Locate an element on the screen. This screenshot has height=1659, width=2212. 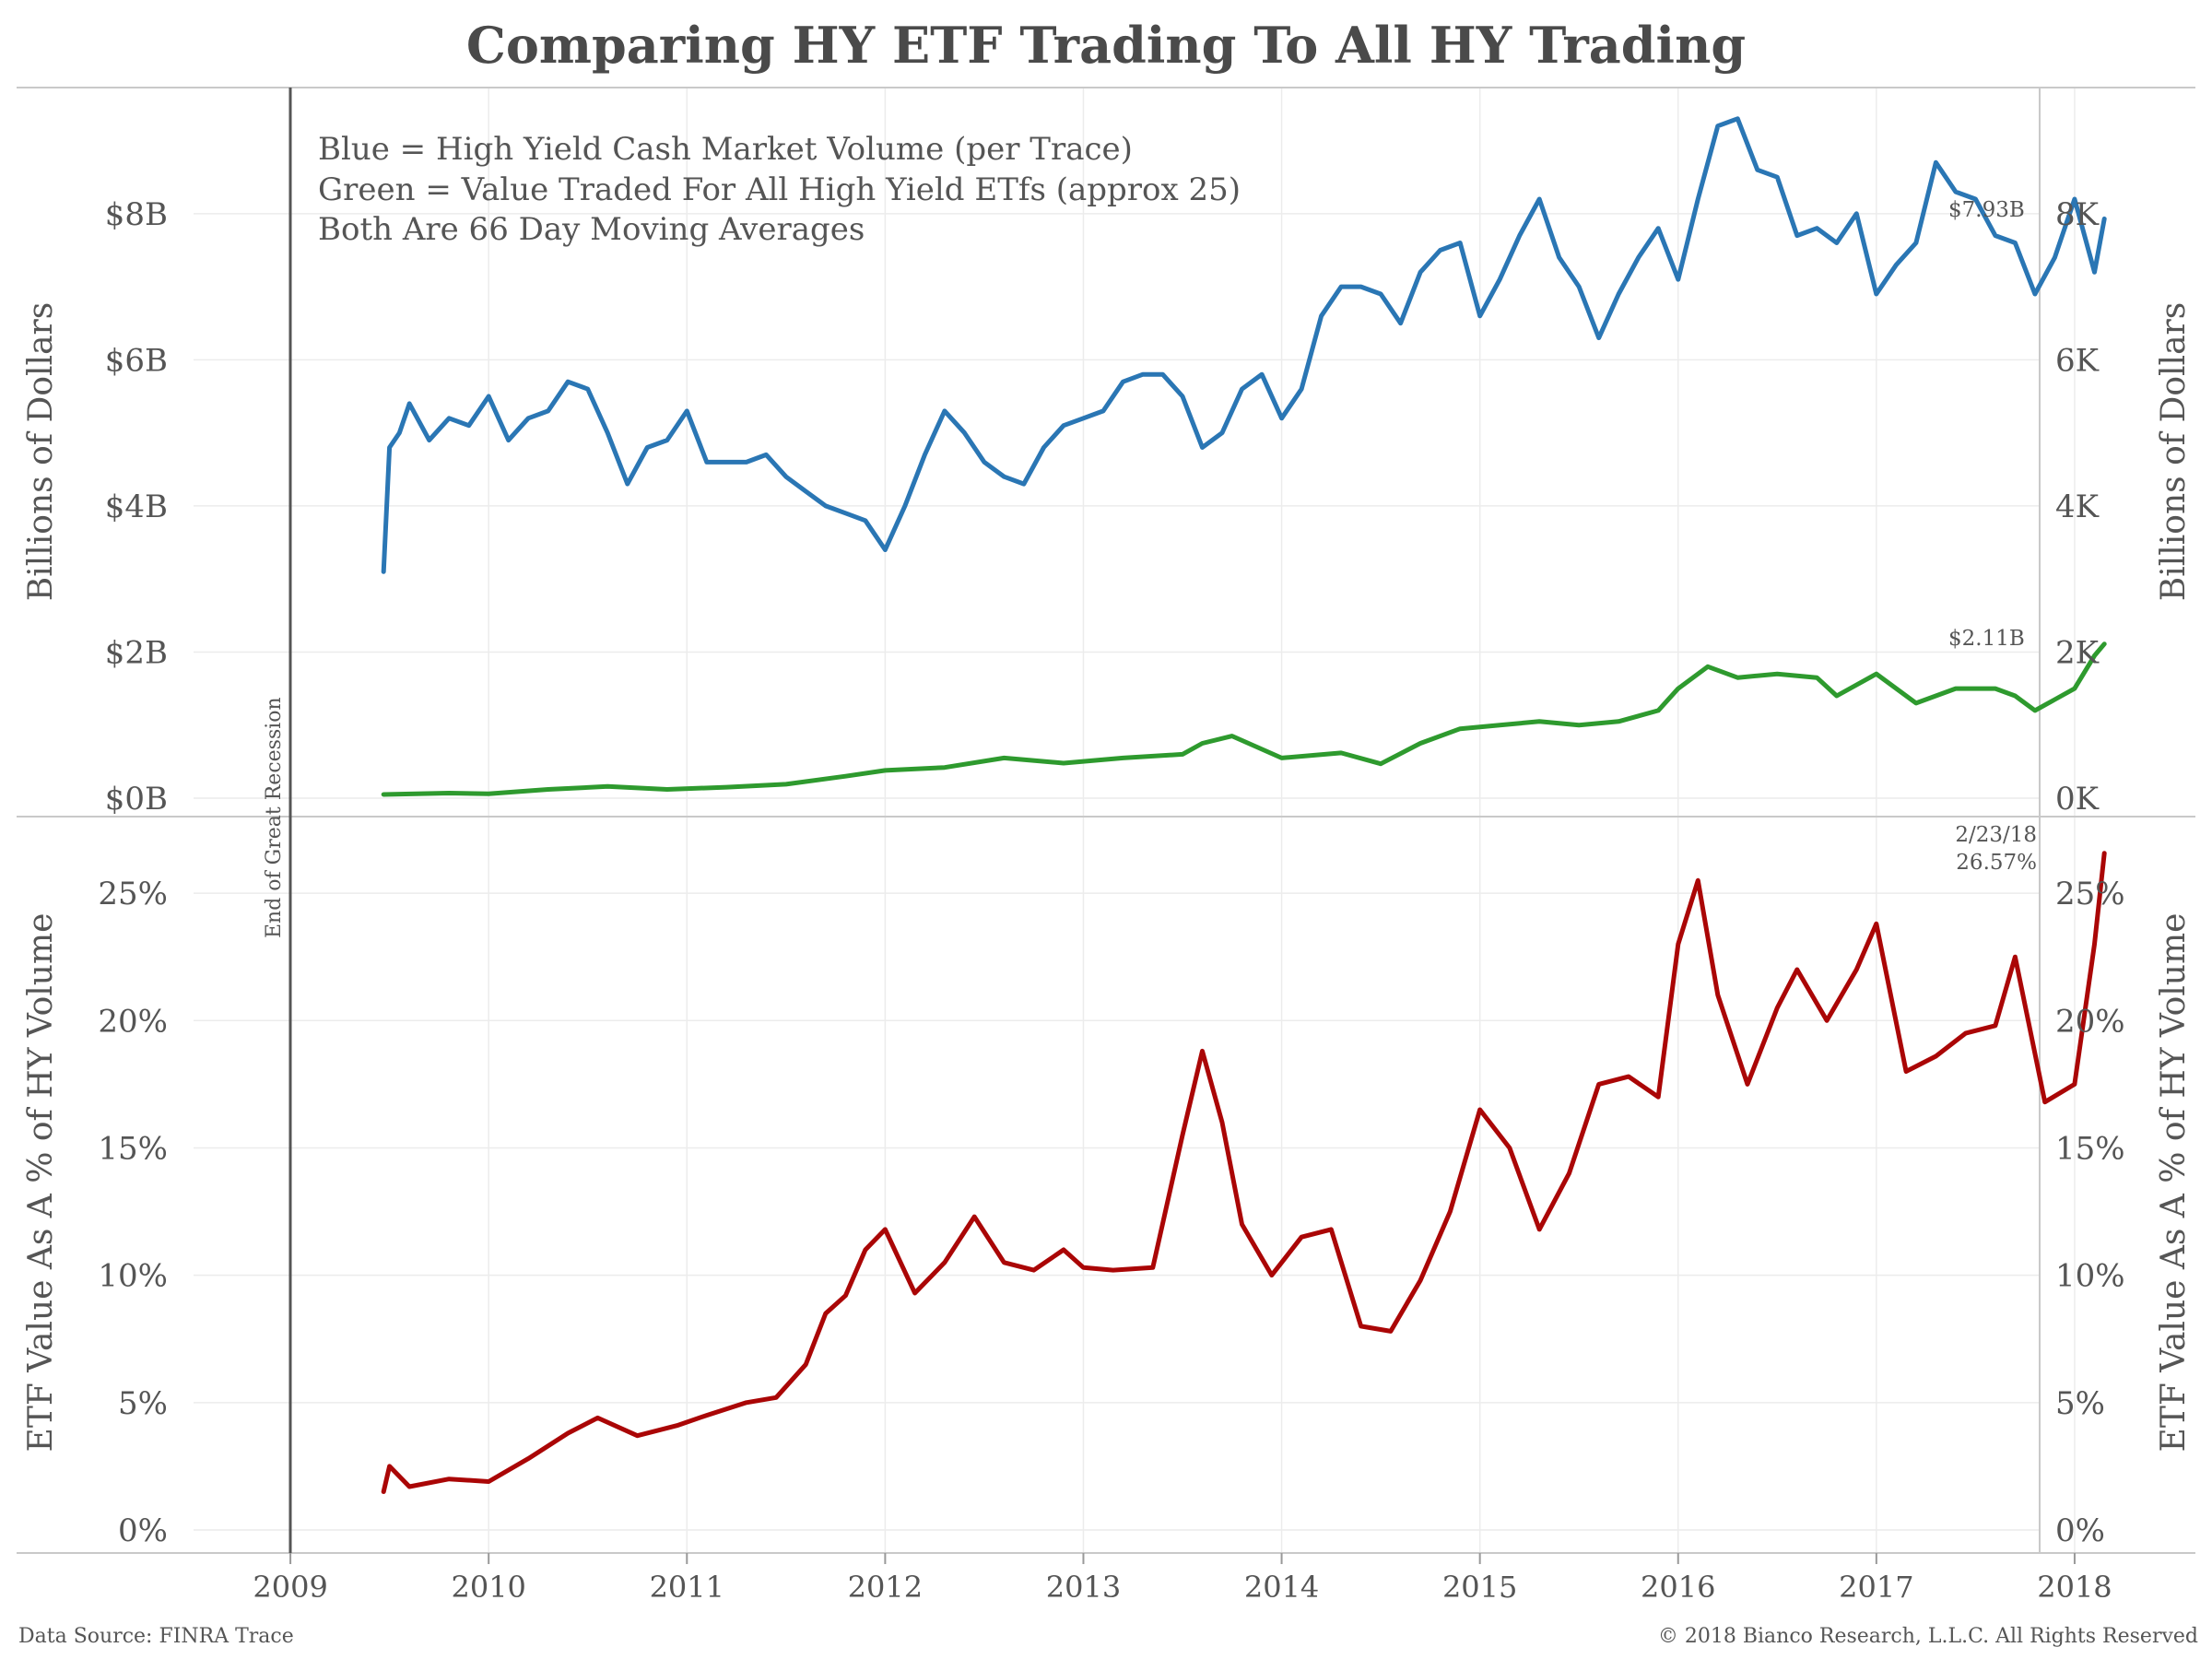
bottom-right-axis-title: ETF Value As A % of HY Volume is located at coordinates (2174, 1183).